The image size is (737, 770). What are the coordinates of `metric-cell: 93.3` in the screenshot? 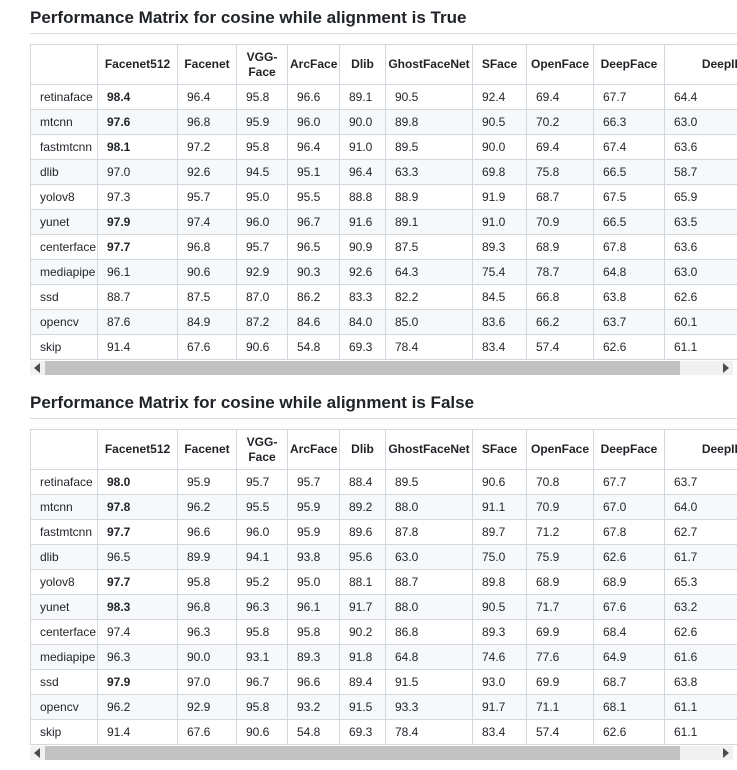 It's located at (429, 707).